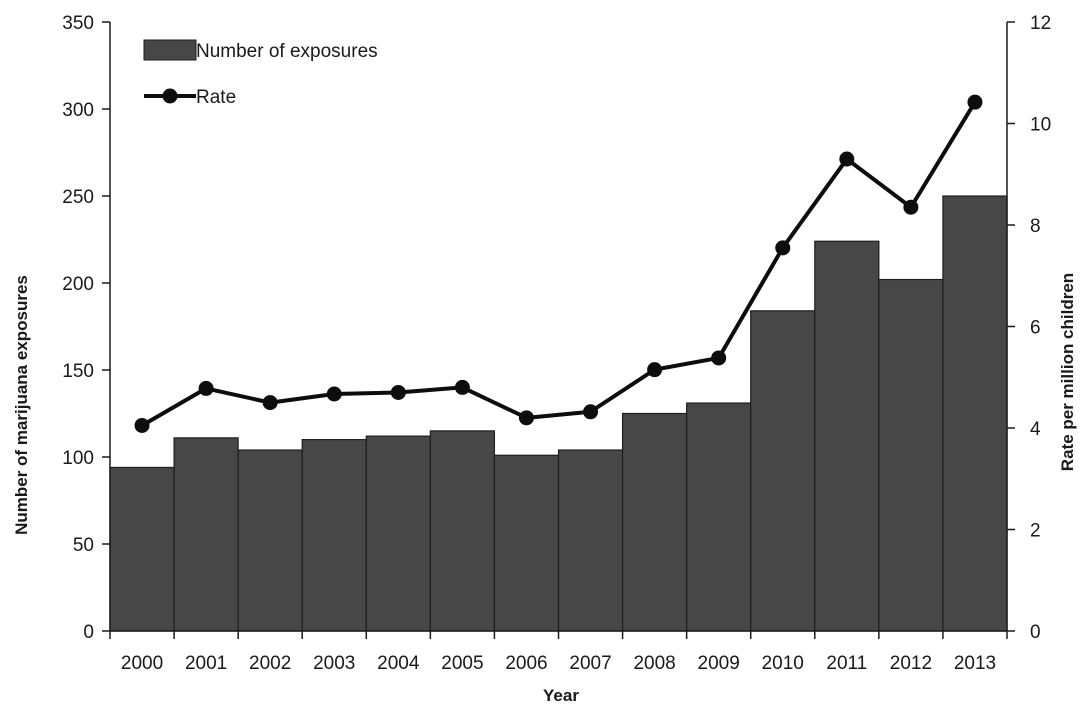  Describe the element at coordinates (654, 663) in the screenshot. I see `x-tick-label-2008: 2008` at that location.